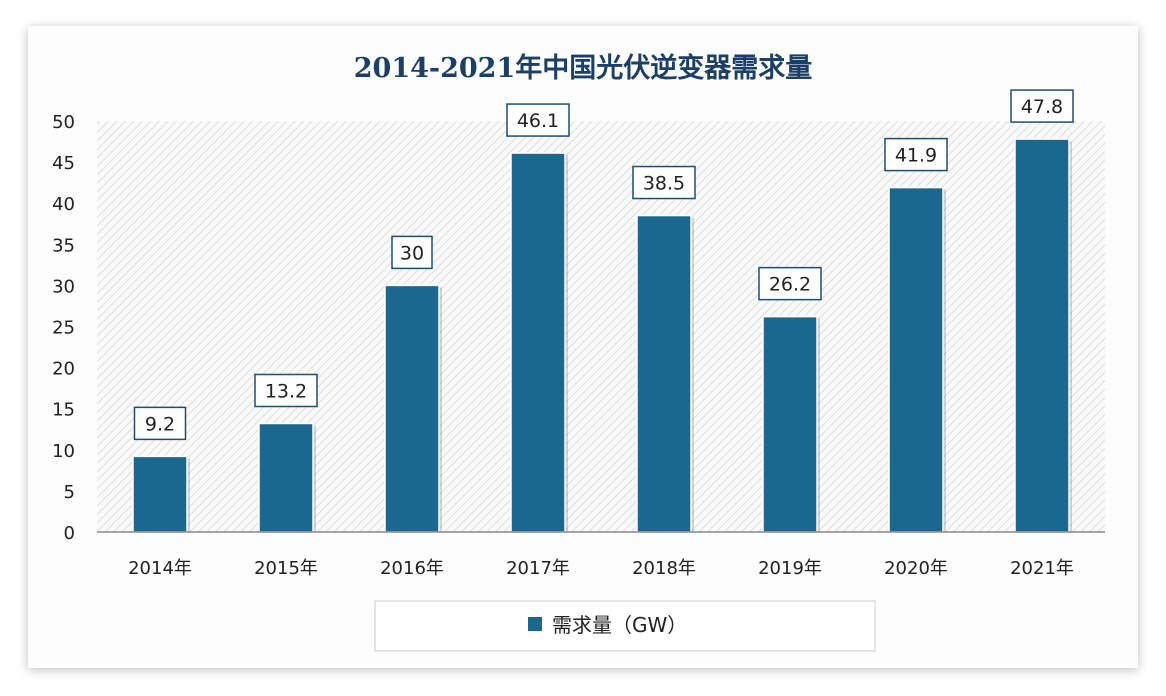 The height and width of the screenshot is (696, 1166). Describe the element at coordinates (286, 477) in the screenshot. I see `bar-2015年` at that location.